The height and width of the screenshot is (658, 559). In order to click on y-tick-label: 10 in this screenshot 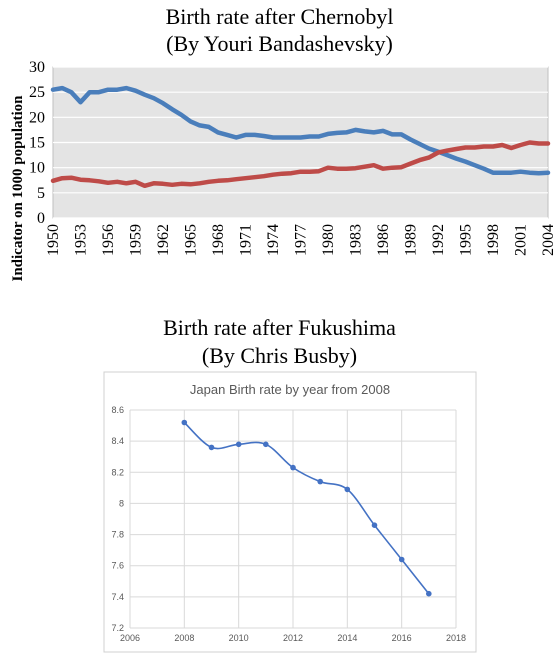, I will do `click(37, 168)`.